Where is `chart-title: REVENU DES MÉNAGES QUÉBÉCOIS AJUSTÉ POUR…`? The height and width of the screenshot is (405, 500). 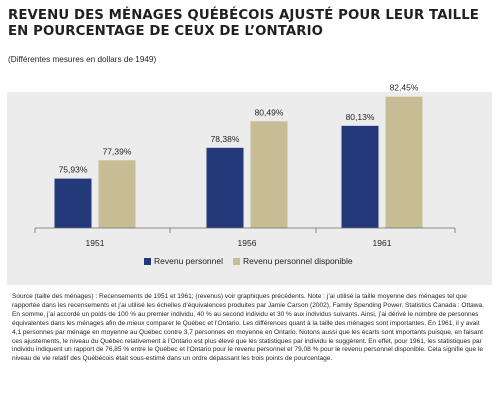
chart-title: REVENU DES MÉNAGES QUÉBÉCOIS AJUSTÉ POUR… is located at coordinates (243, 23).